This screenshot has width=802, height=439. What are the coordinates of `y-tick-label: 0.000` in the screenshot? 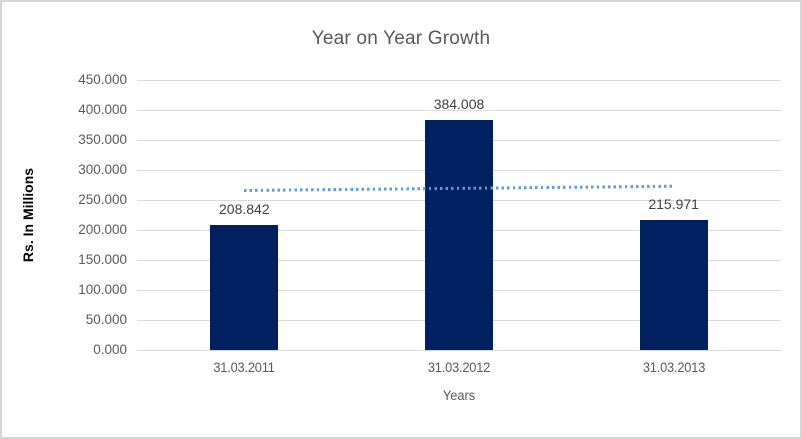 It's located at (110, 349).